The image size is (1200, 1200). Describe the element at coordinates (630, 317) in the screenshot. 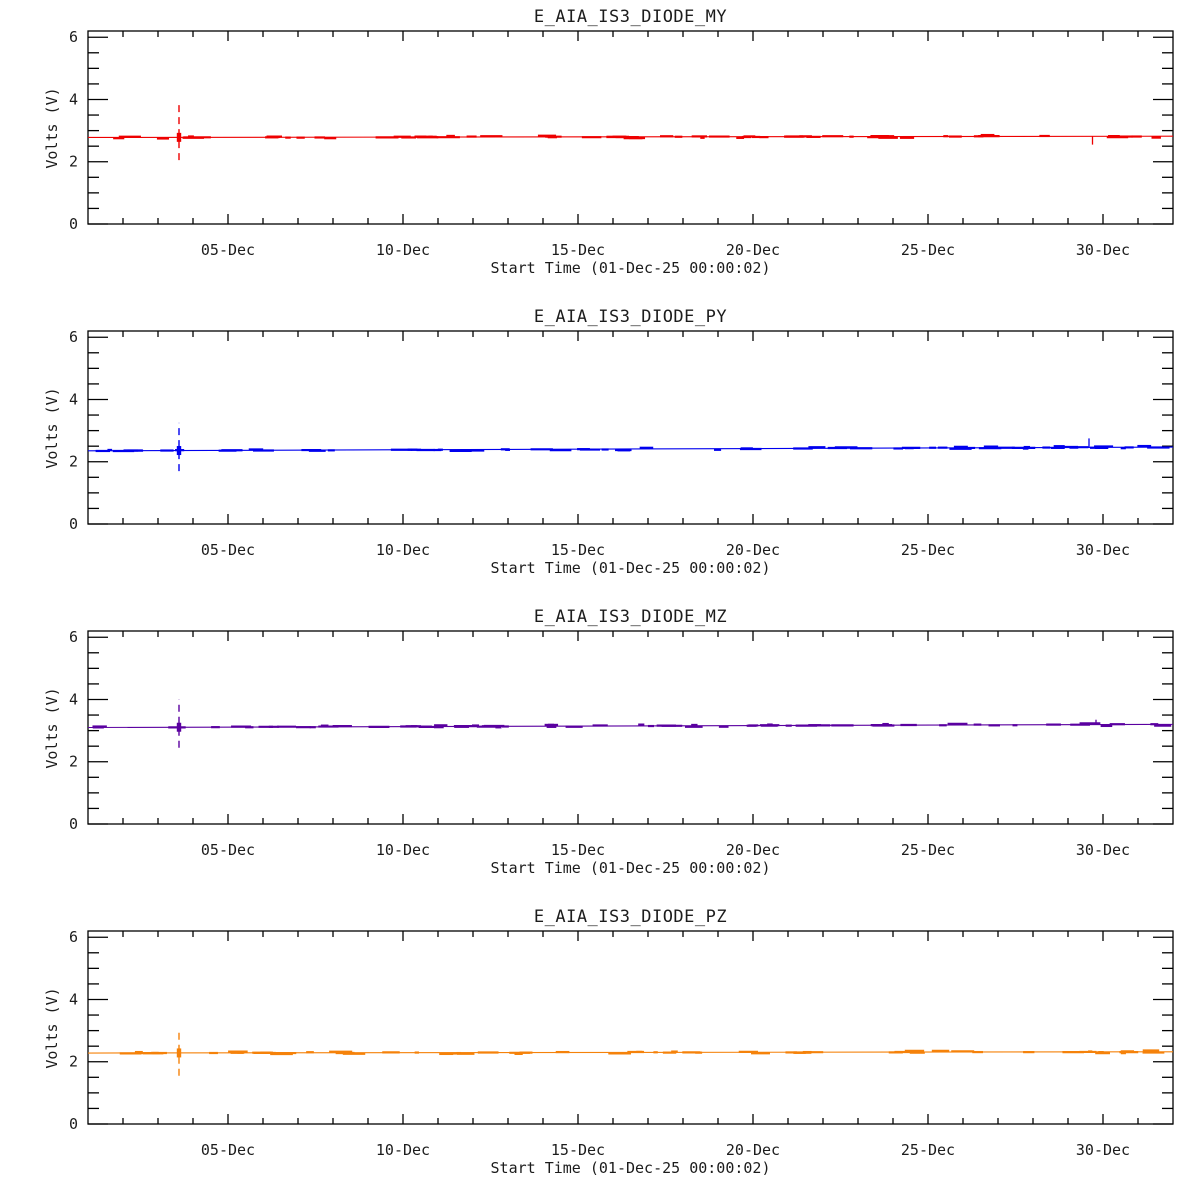

I see `chart-title: E_AIA_IS3_DIODE_PY` at that location.